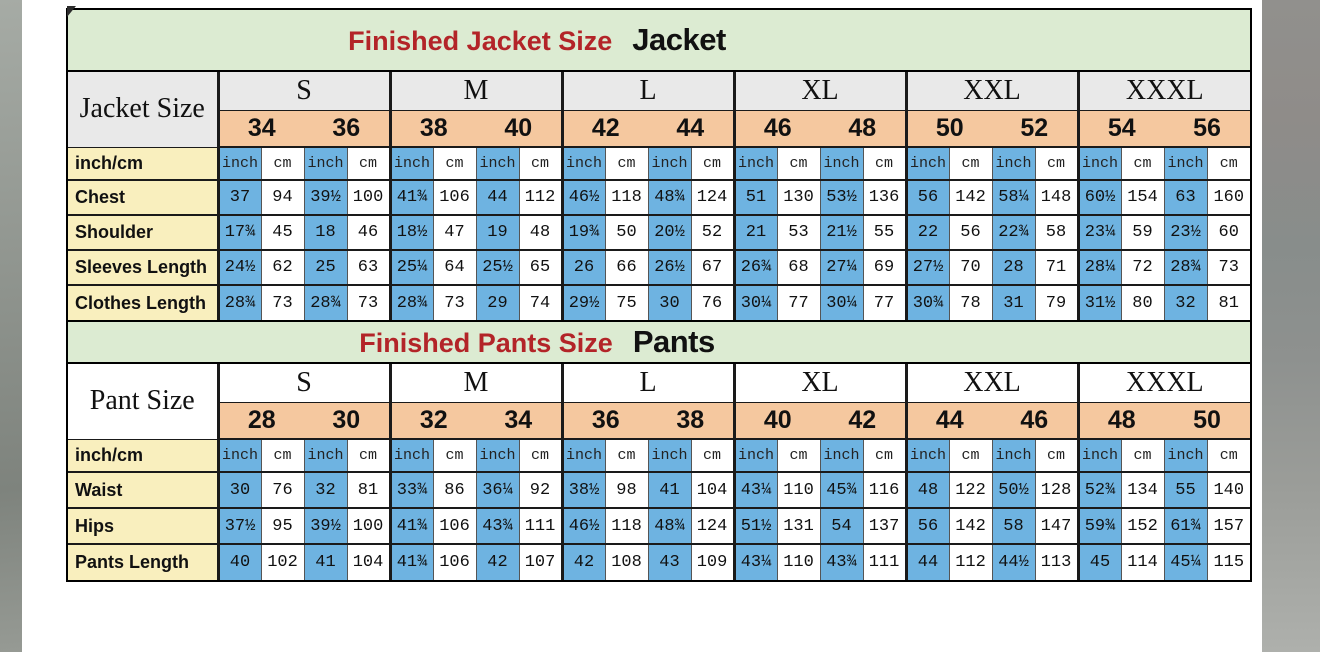 Image resolution: width=1320 pixels, height=652 pixels. Describe the element at coordinates (540, 233) in the screenshot. I see `value-cell-cm: 48` at that location.